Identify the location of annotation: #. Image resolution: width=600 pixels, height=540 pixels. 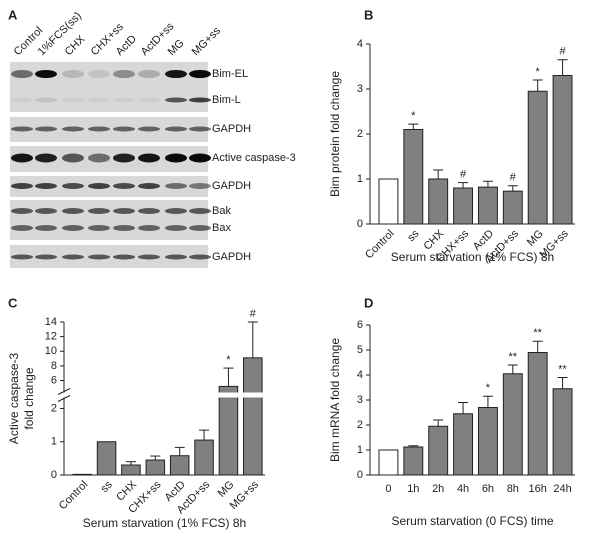
(563, 52).